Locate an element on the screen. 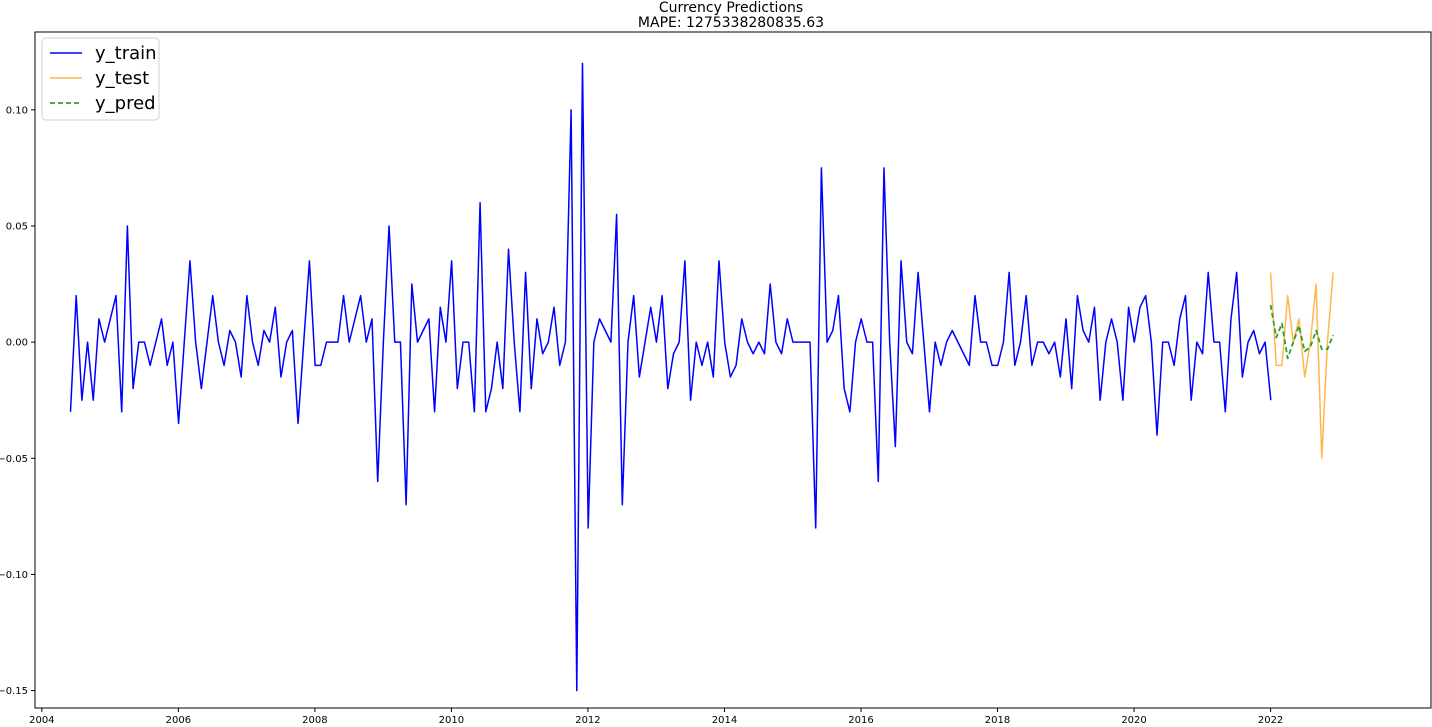 Image resolution: width=1432 pixels, height=727 pixels. x-tick-label: 2010 is located at coordinates (451, 720).